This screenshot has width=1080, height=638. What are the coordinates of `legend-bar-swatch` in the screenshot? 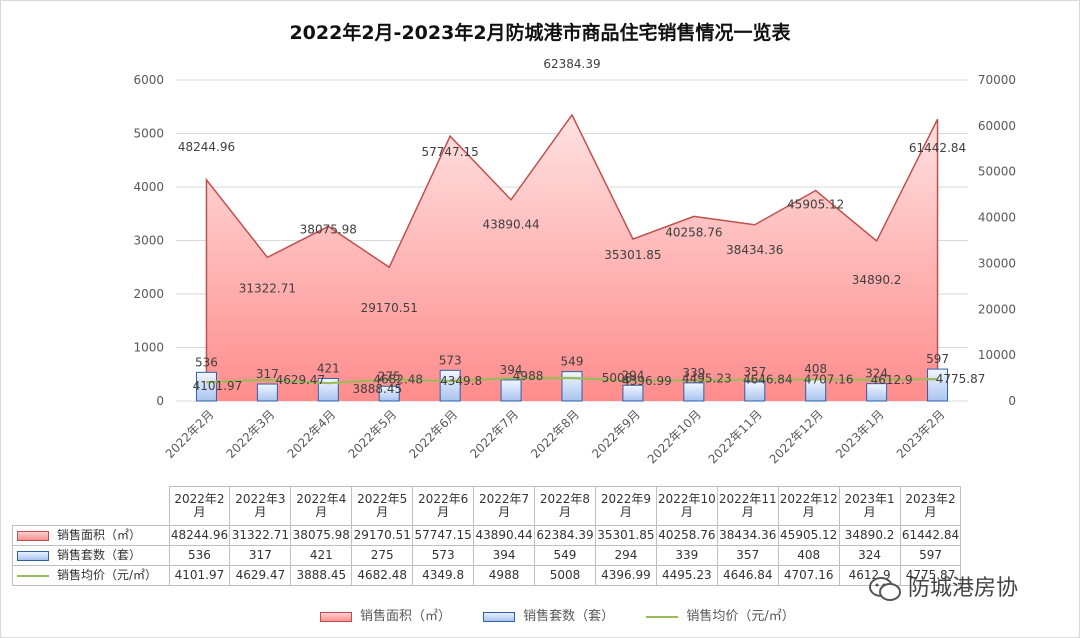 It's located at (499, 616).